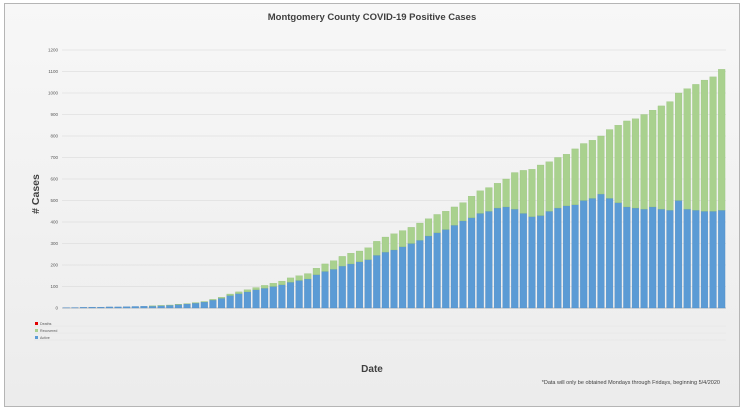  What do you see at coordinates (54, 265) in the screenshot?
I see `y-tick-label: 200` at bounding box center [54, 265].